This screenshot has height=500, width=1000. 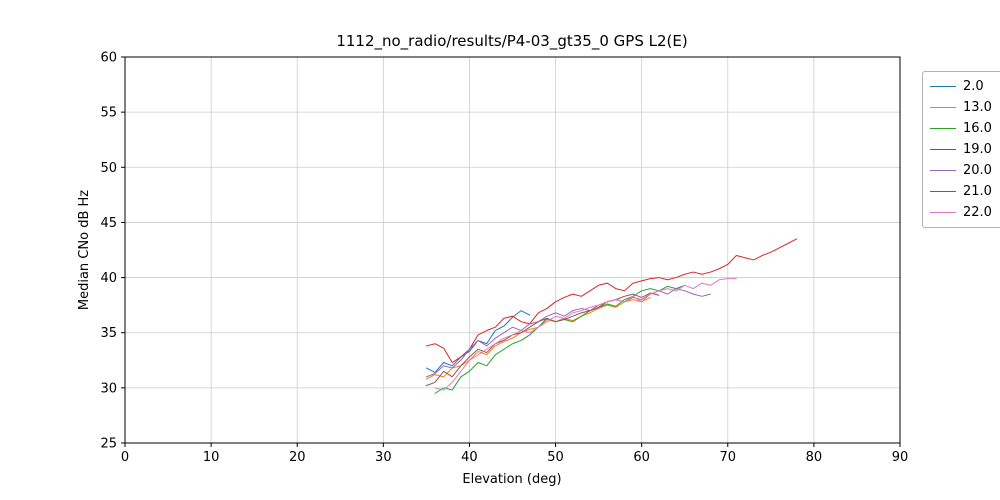 I want to click on legend-label: 21.0, so click(x=977, y=191).